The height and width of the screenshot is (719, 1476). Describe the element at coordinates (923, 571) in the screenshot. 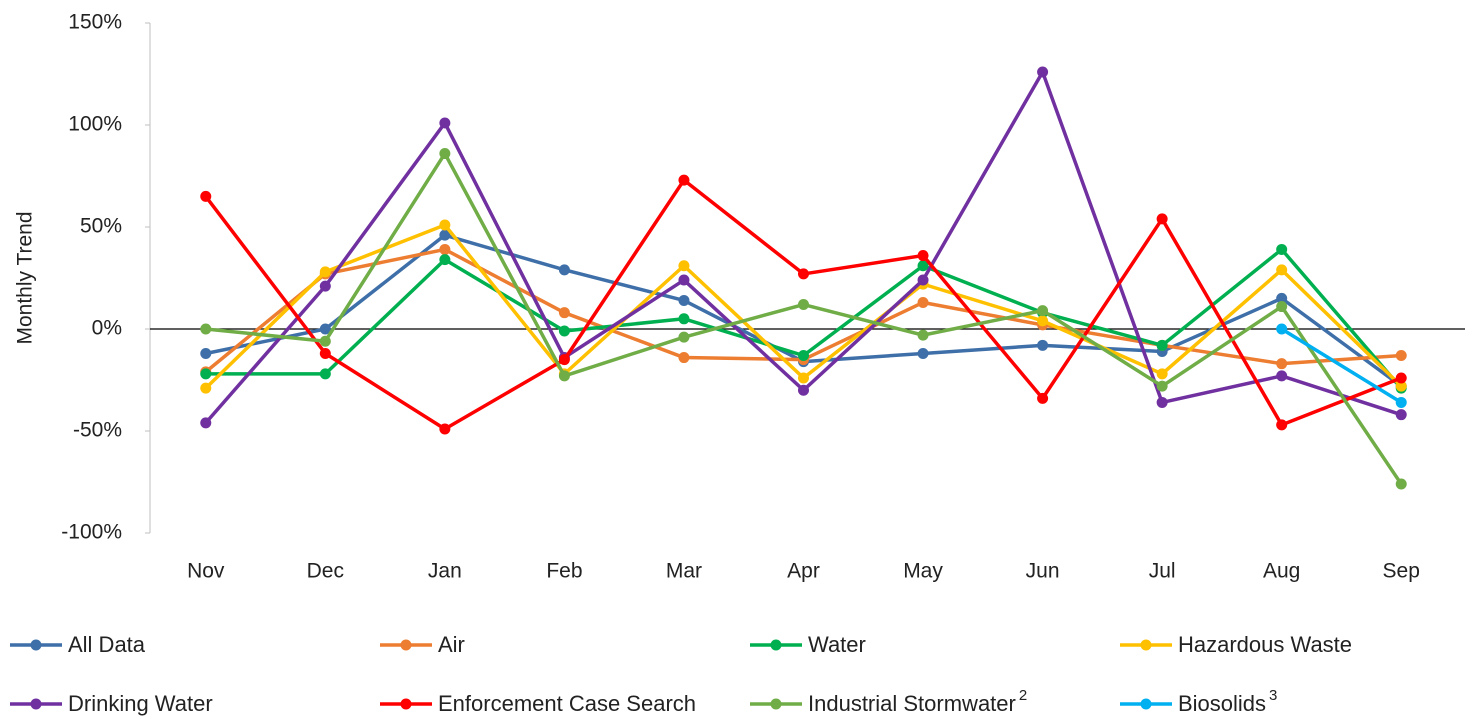

I see `x-tick-label: May` at that location.